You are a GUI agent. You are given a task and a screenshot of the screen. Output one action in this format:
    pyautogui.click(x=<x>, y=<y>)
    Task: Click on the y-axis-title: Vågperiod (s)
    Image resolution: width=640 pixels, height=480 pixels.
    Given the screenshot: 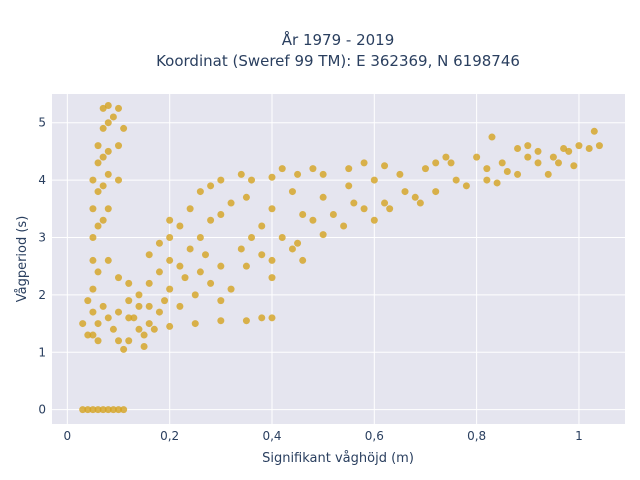 What is the action you would take?
    pyautogui.click(x=22, y=259)
    